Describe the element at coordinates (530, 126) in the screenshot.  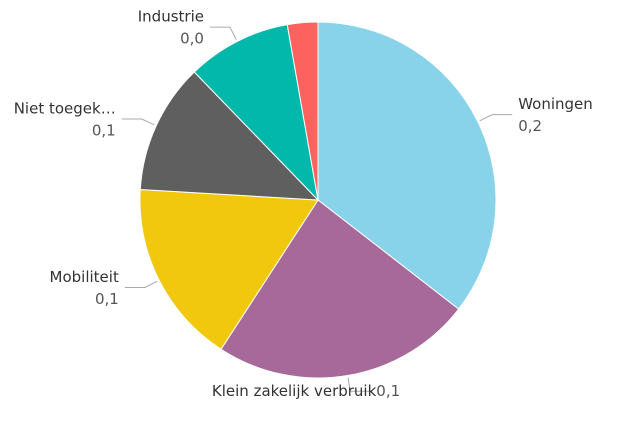
I see `data-label: 0,2` at that location.